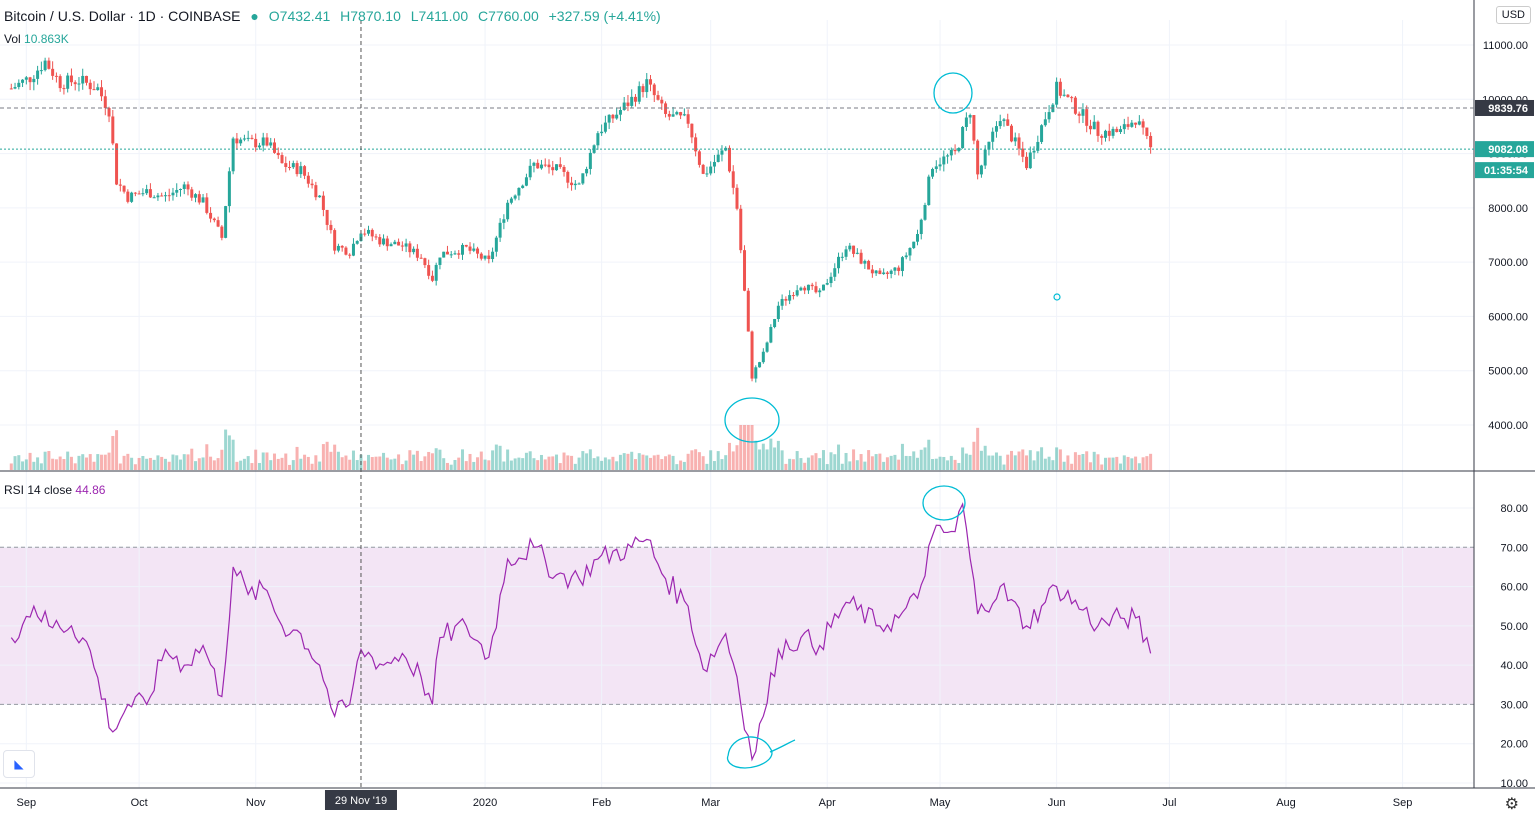 This screenshot has width=1535, height=822. Describe the element at coordinates (1511, 804) in the screenshot. I see `gear-icon: ⚙` at that location.